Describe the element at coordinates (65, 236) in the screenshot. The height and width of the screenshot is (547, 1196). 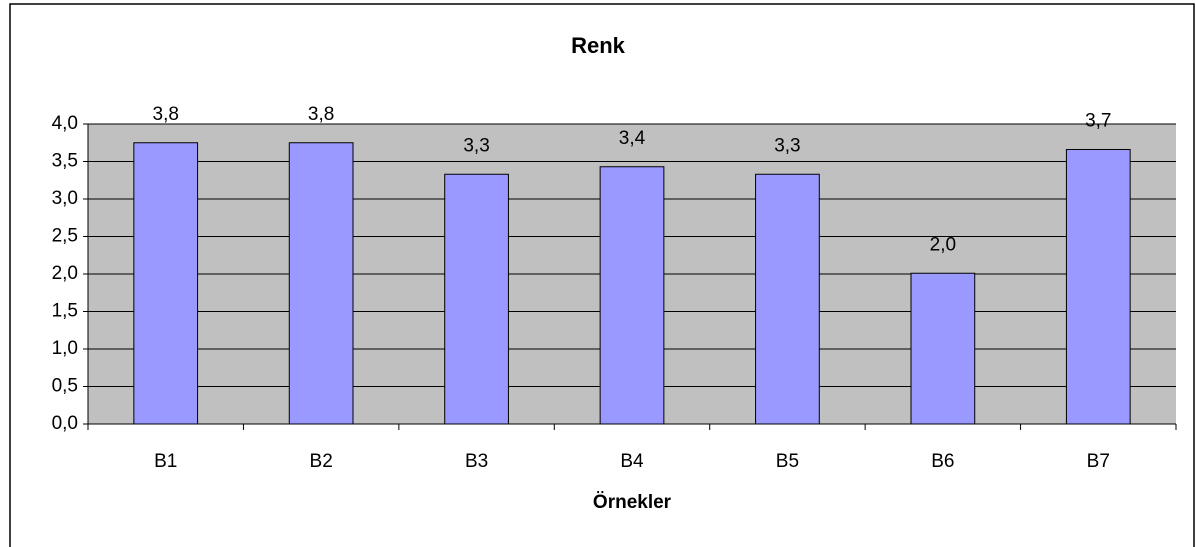
I see `y-tick-label: 2,5` at that location.